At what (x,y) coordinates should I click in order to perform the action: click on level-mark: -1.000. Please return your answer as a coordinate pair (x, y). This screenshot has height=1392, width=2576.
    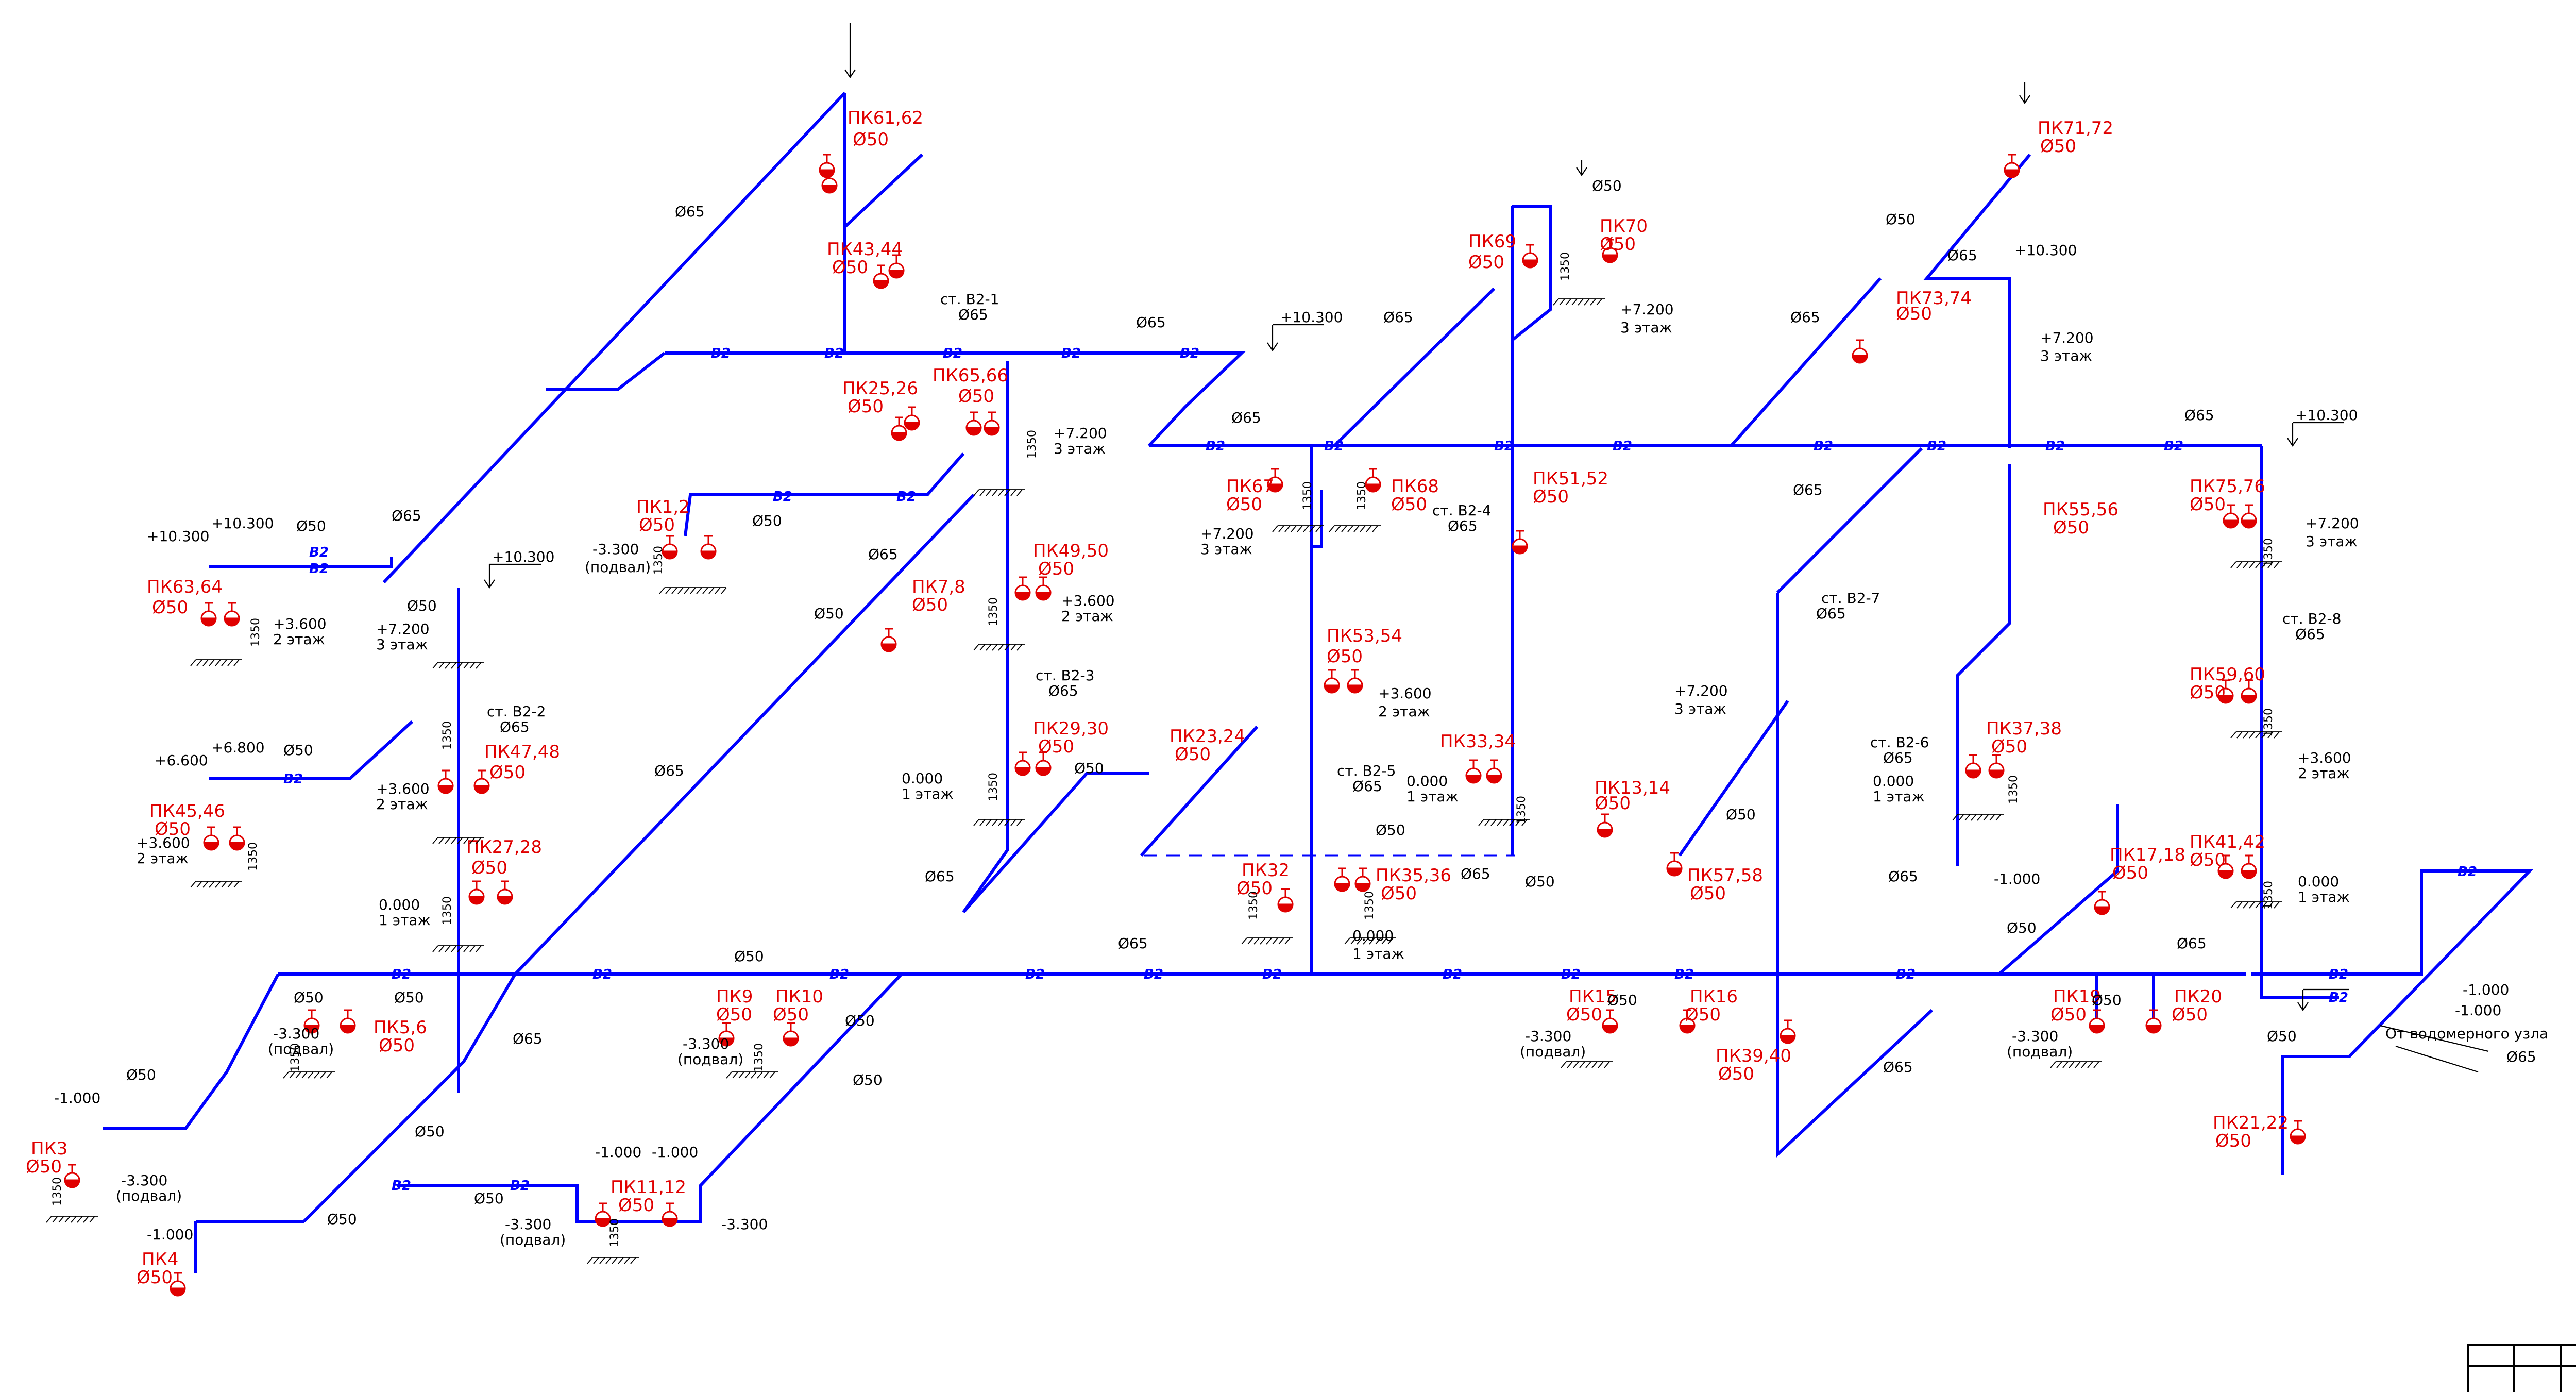
    Looking at the image, I should click on (2017, 878).